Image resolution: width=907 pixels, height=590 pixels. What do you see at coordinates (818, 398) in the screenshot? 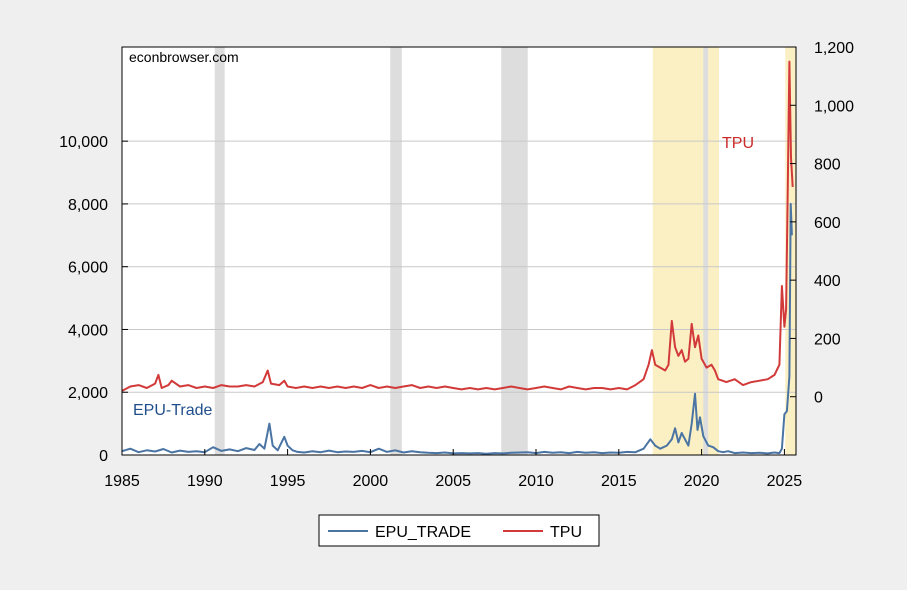
I see `y-right-tick-label-0: 0` at bounding box center [818, 398].